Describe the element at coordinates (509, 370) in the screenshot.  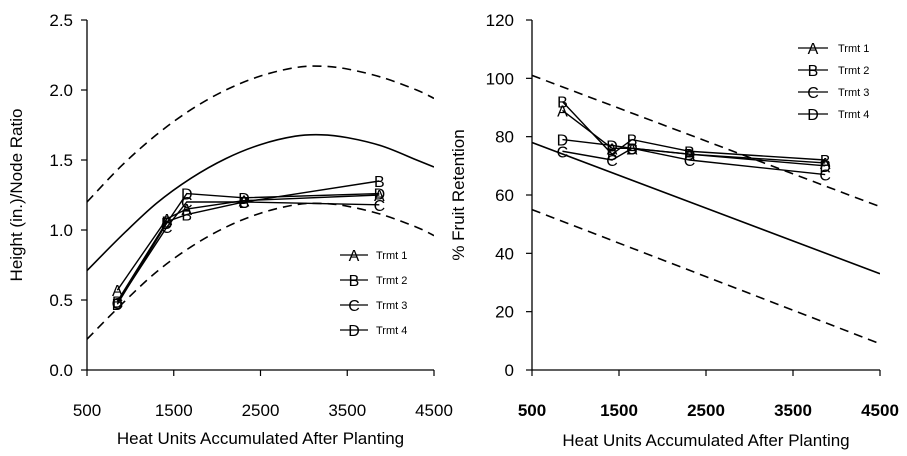
I see `y-tick-label: 0` at that location.